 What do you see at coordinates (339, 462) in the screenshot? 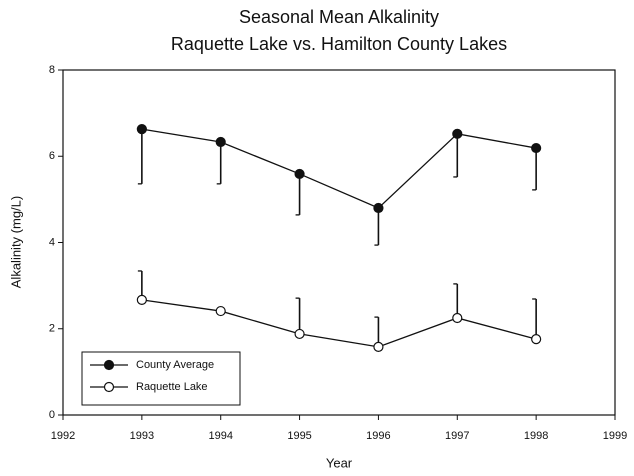
I see `x-axis-label: Year` at bounding box center [339, 462].